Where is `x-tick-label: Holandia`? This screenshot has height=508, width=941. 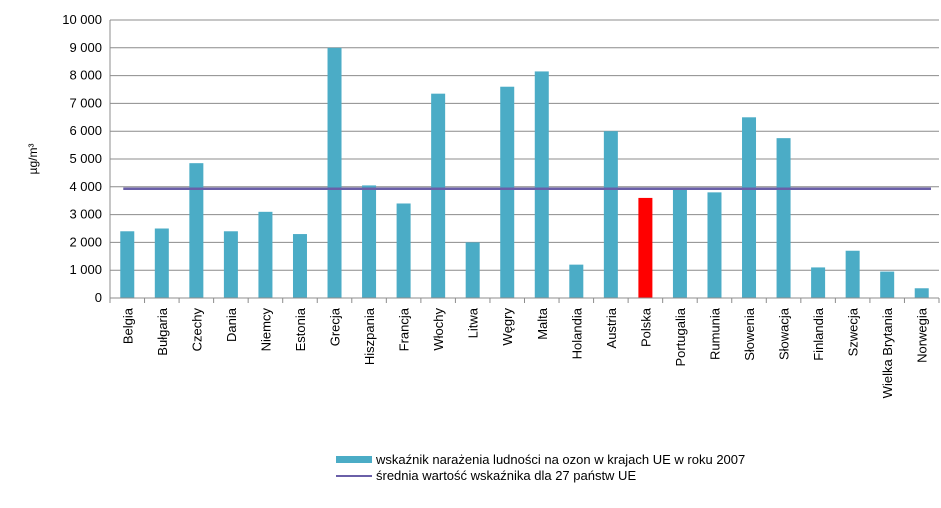
x-tick-label: Holandia is located at coordinates (576, 333).